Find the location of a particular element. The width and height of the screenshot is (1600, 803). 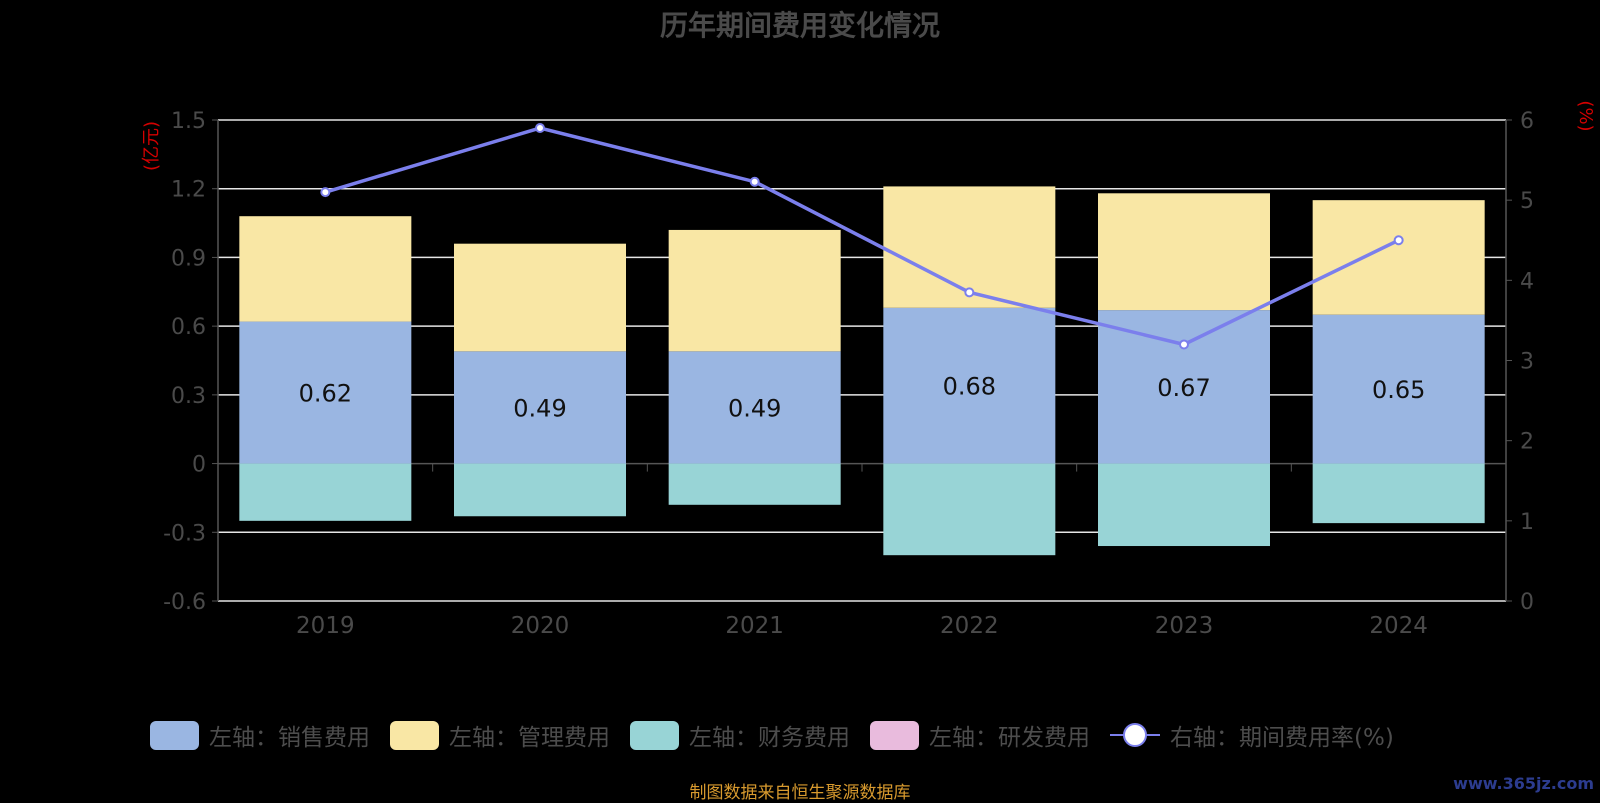

legend-item-admin: 左轴：管理费用 is located at coordinates (500, 735).